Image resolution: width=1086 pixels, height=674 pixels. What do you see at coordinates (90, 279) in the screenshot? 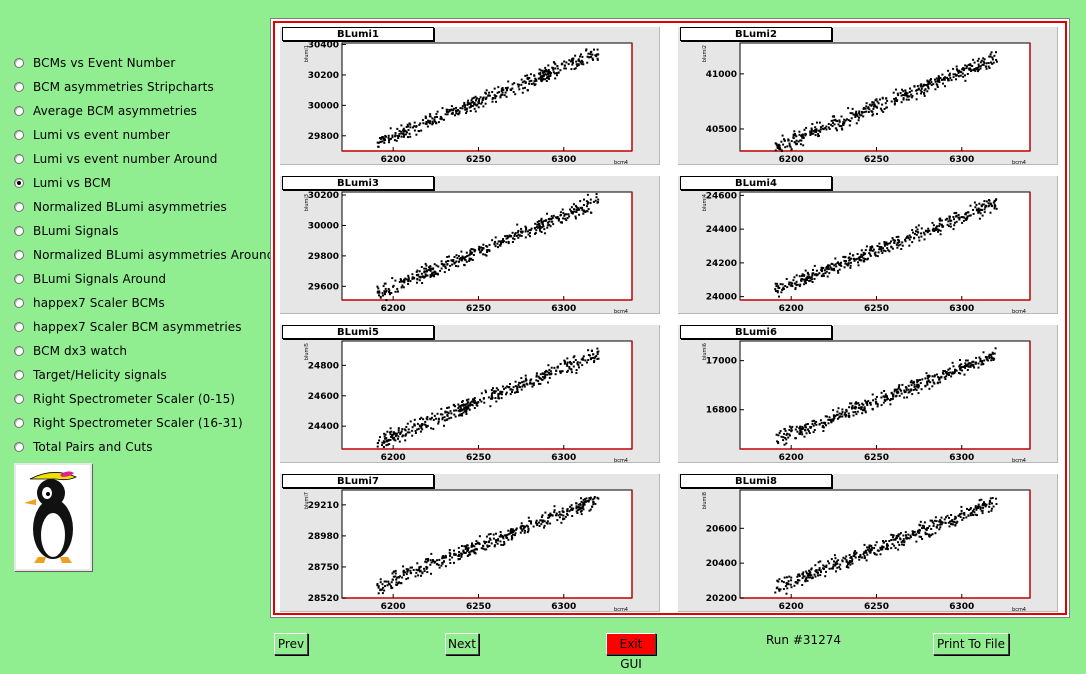
I see `display-option-radio: BLumi Signals Around` at bounding box center [90, 279].